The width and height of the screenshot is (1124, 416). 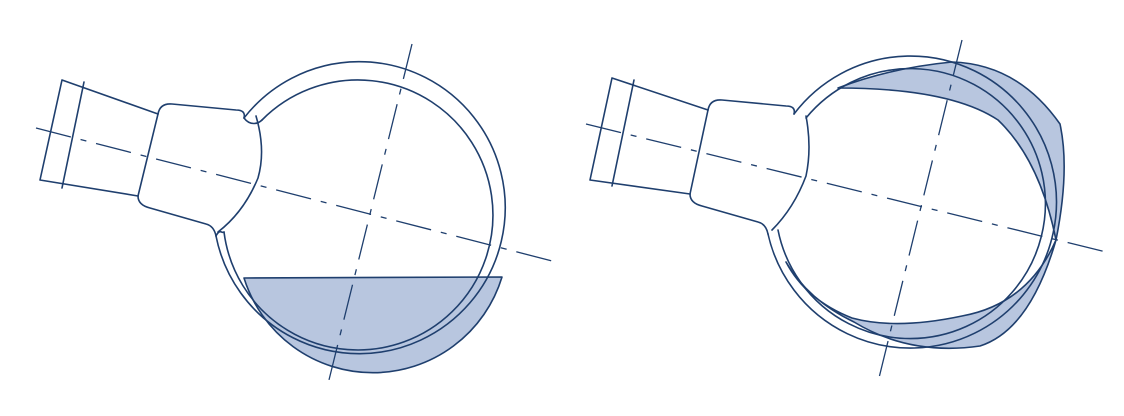 I want to click on liquid-film-lower, so click(x=921, y=294).